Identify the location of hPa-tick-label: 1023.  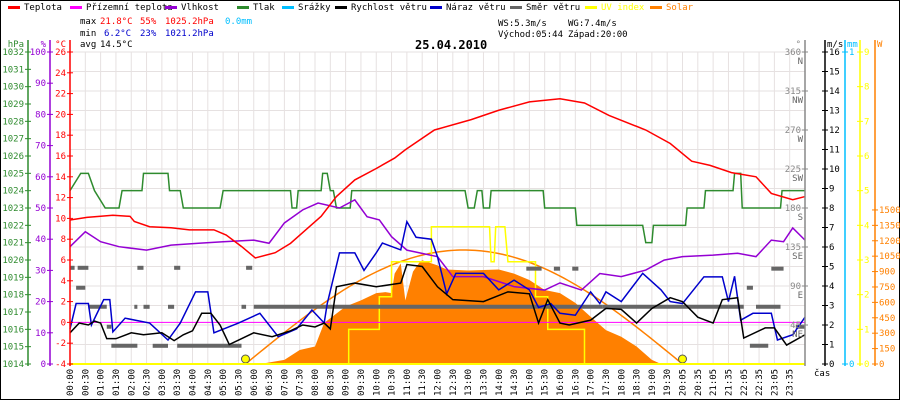
(13, 209).